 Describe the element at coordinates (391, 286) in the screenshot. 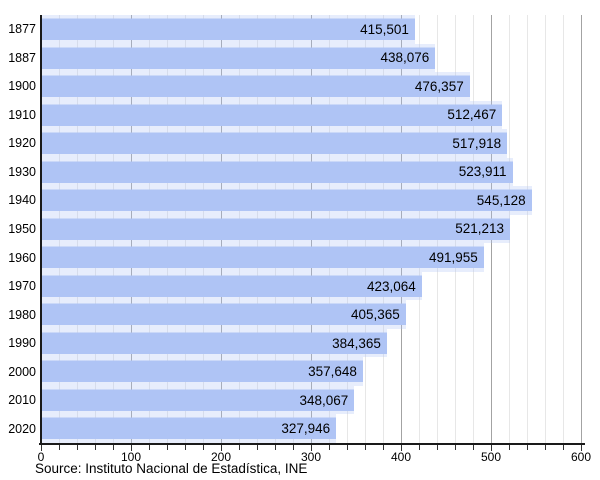

I see `bar-value-label: 423,064` at that location.